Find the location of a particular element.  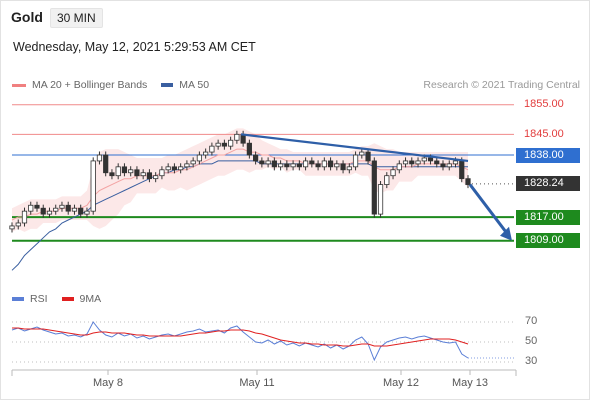

legend-item-rsi: RSI is located at coordinates (30, 299).